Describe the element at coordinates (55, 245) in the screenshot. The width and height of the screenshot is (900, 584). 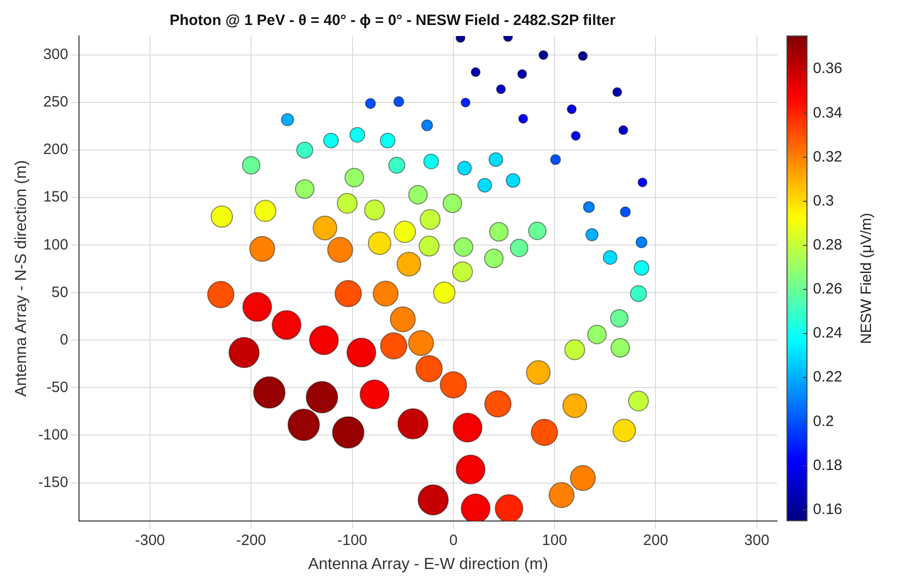
I see `y-tick-label: 100` at that location.